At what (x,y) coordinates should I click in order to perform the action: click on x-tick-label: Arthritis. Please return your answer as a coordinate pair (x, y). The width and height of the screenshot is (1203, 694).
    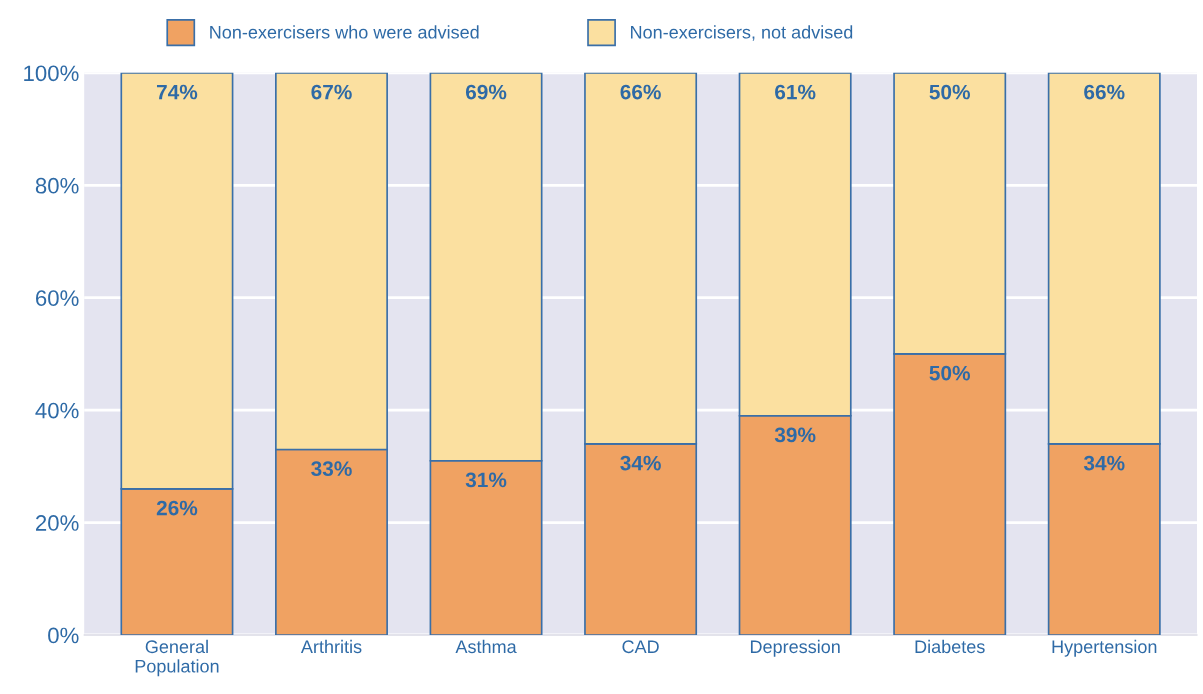
    Looking at the image, I should click on (331, 646).